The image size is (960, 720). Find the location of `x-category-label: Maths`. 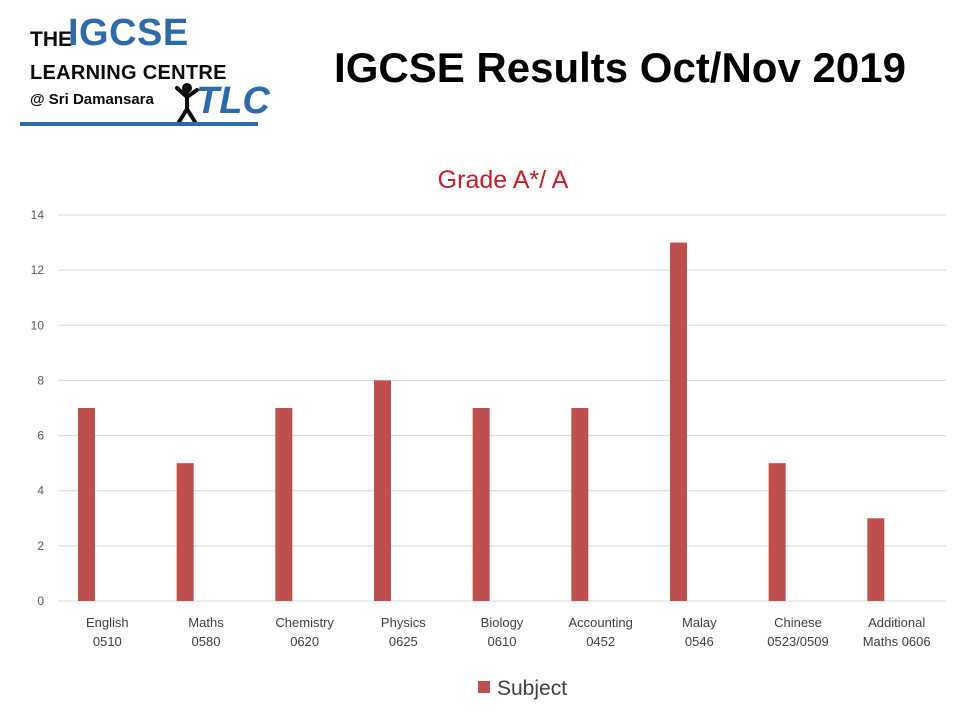

x-category-label: Maths is located at coordinates (206, 622).